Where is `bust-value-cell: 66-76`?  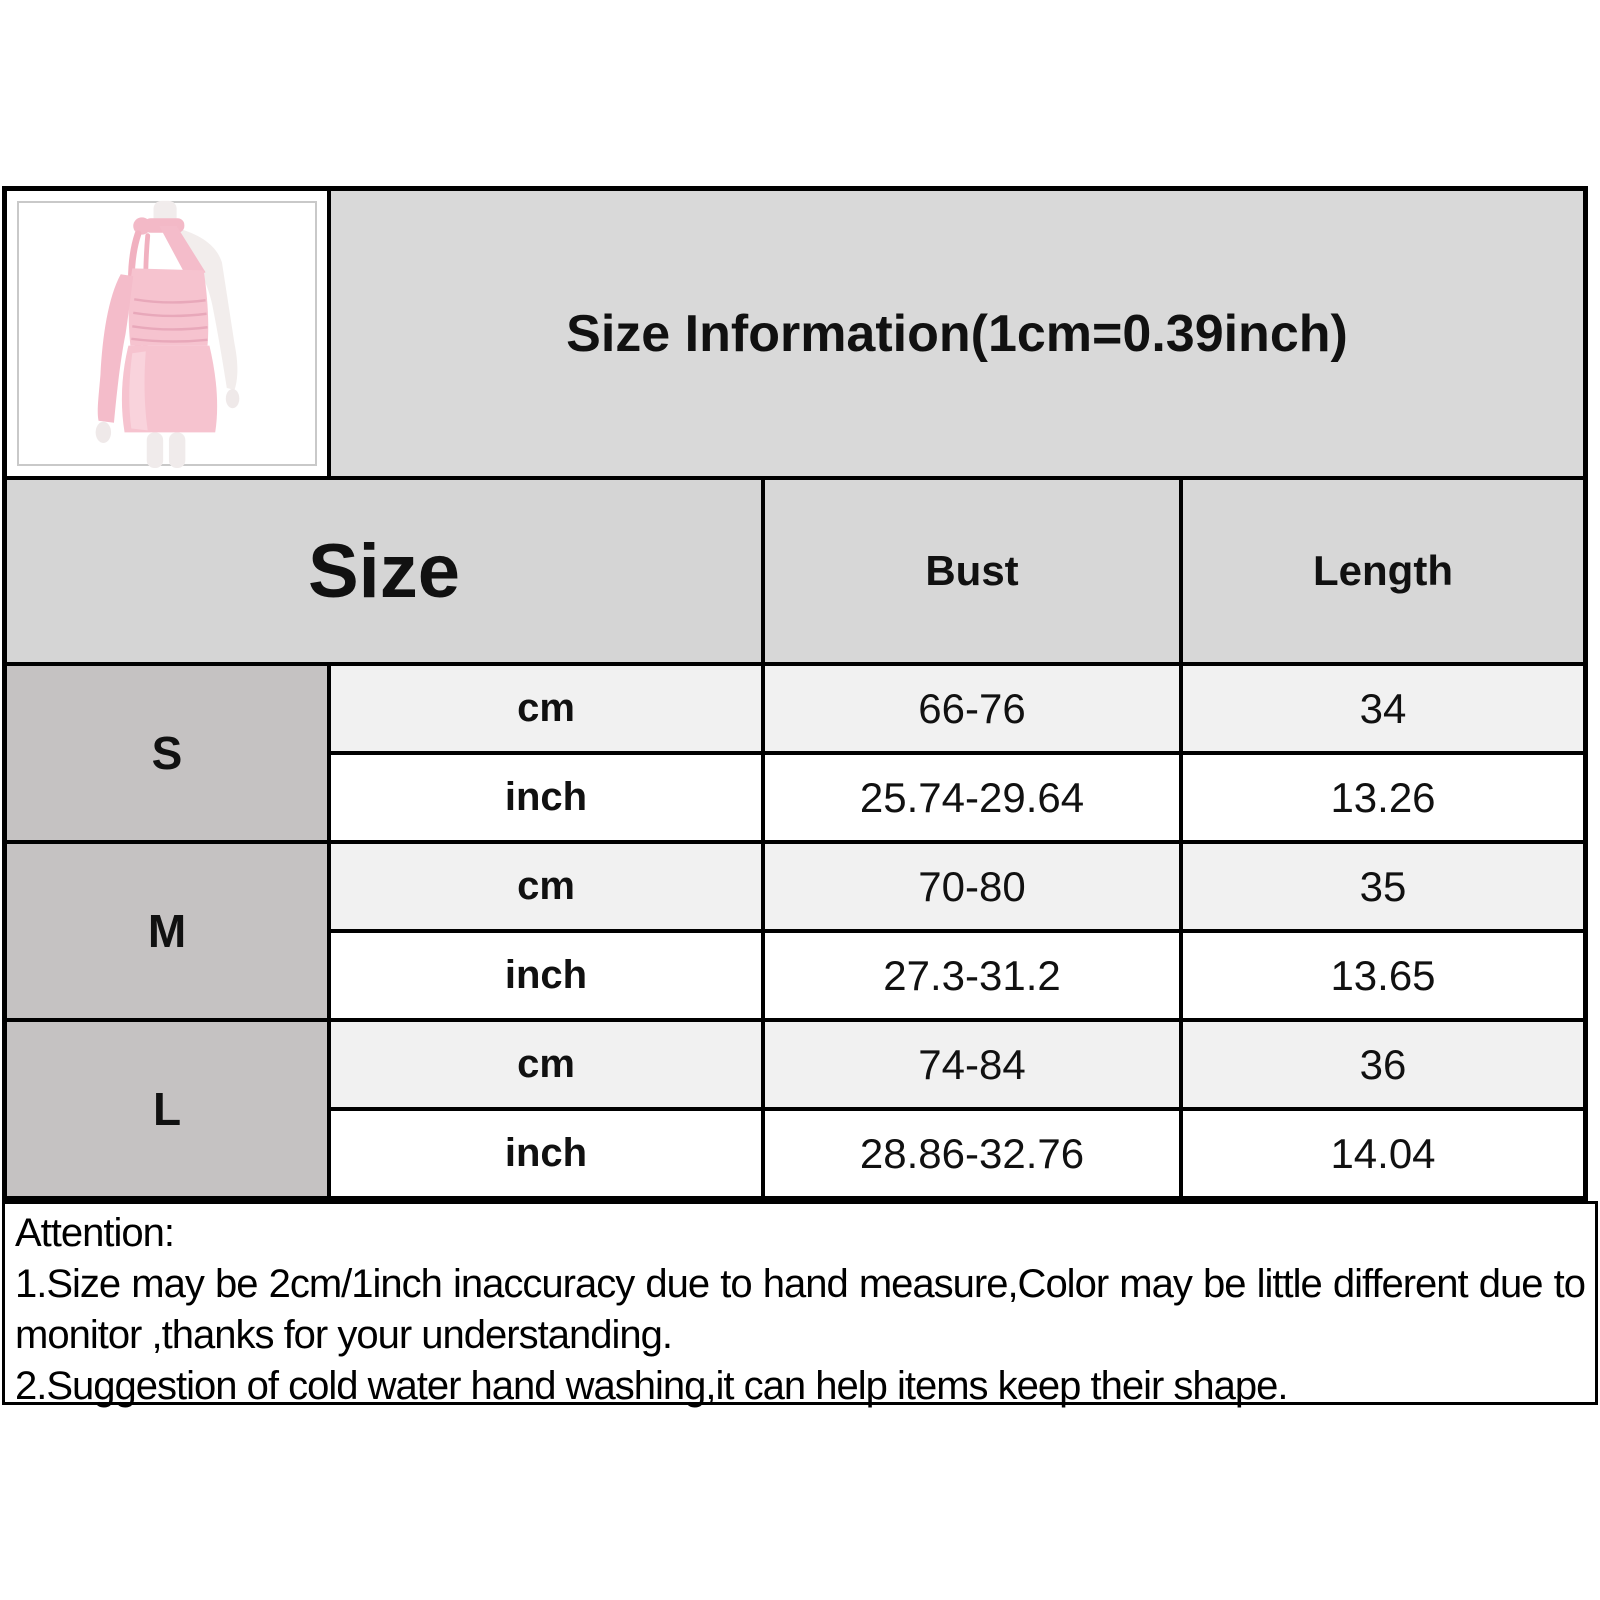 bust-value-cell: 66-76 is located at coordinates (972, 708).